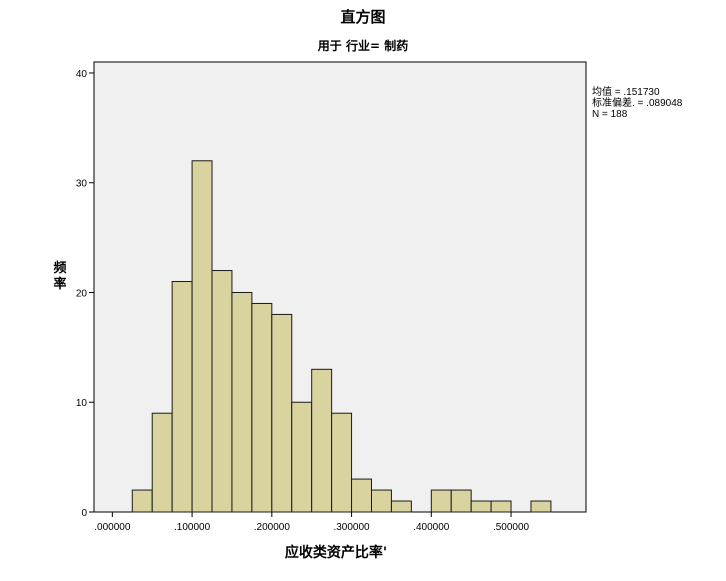 The image size is (726, 581). What do you see at coordinates (363, 17) in the screenshot?
I see `chart-title: 直方图` at bounding box center [363, 17].